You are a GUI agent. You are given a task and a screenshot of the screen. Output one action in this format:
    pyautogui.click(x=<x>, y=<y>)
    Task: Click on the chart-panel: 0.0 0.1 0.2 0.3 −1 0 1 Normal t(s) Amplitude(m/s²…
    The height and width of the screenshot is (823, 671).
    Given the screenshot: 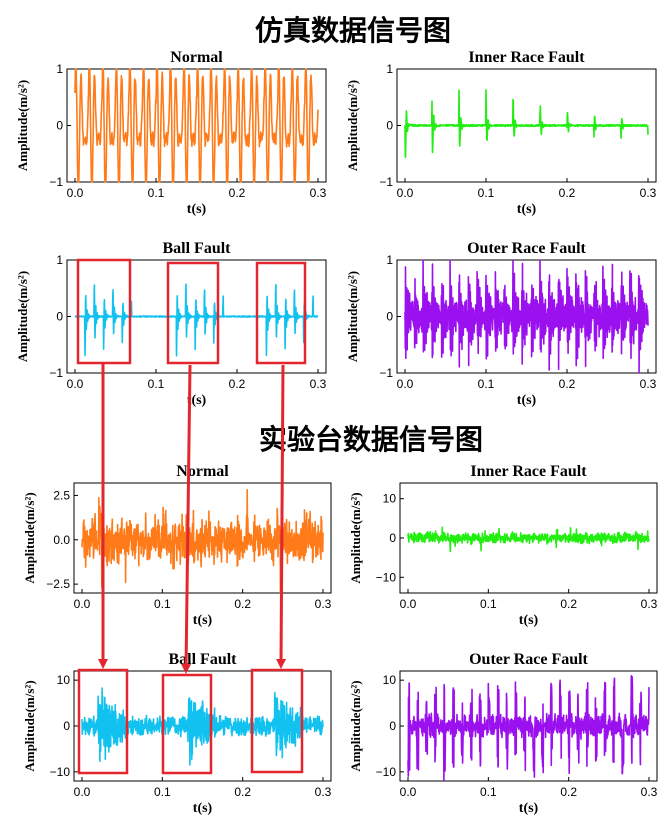 What is the action you would take?
    pyautogui.click(x=171, y=133)
    